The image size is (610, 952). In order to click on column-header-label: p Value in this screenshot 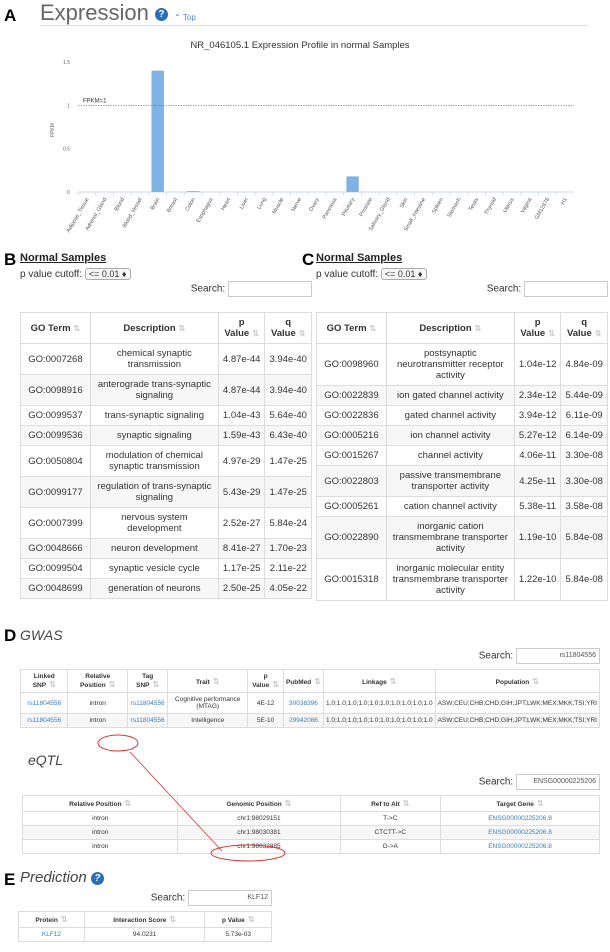, I will do `click(533, 328)`.